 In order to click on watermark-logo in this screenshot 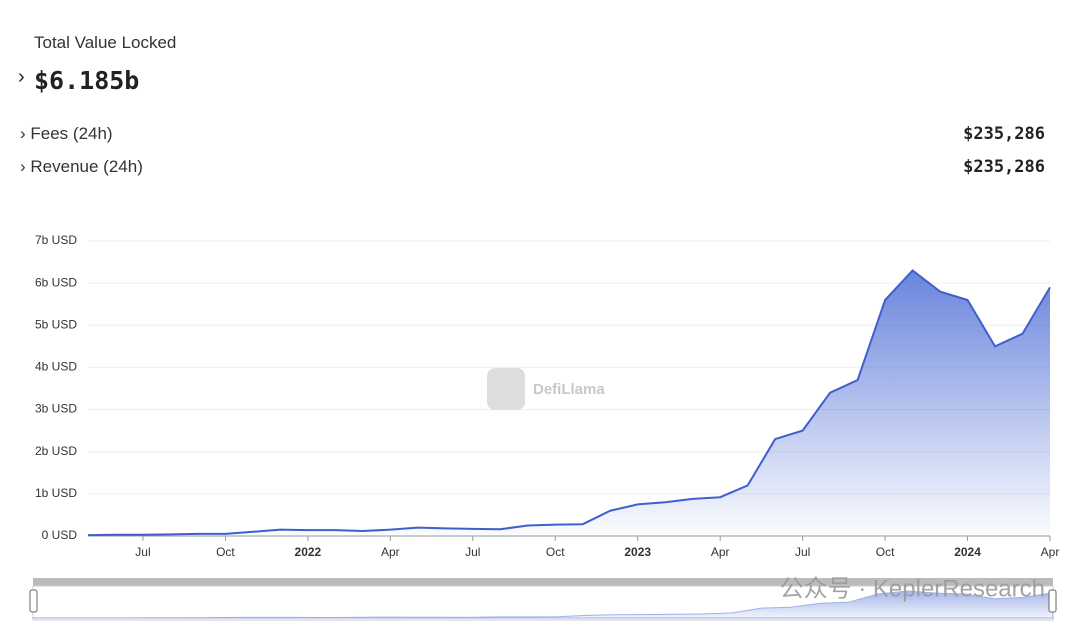, I will do `click(506, 389)`.